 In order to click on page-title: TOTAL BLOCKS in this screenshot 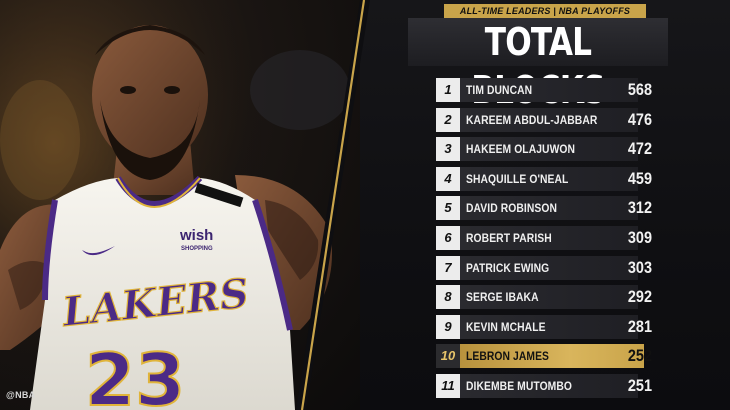, I will do `click(538, 66)`.